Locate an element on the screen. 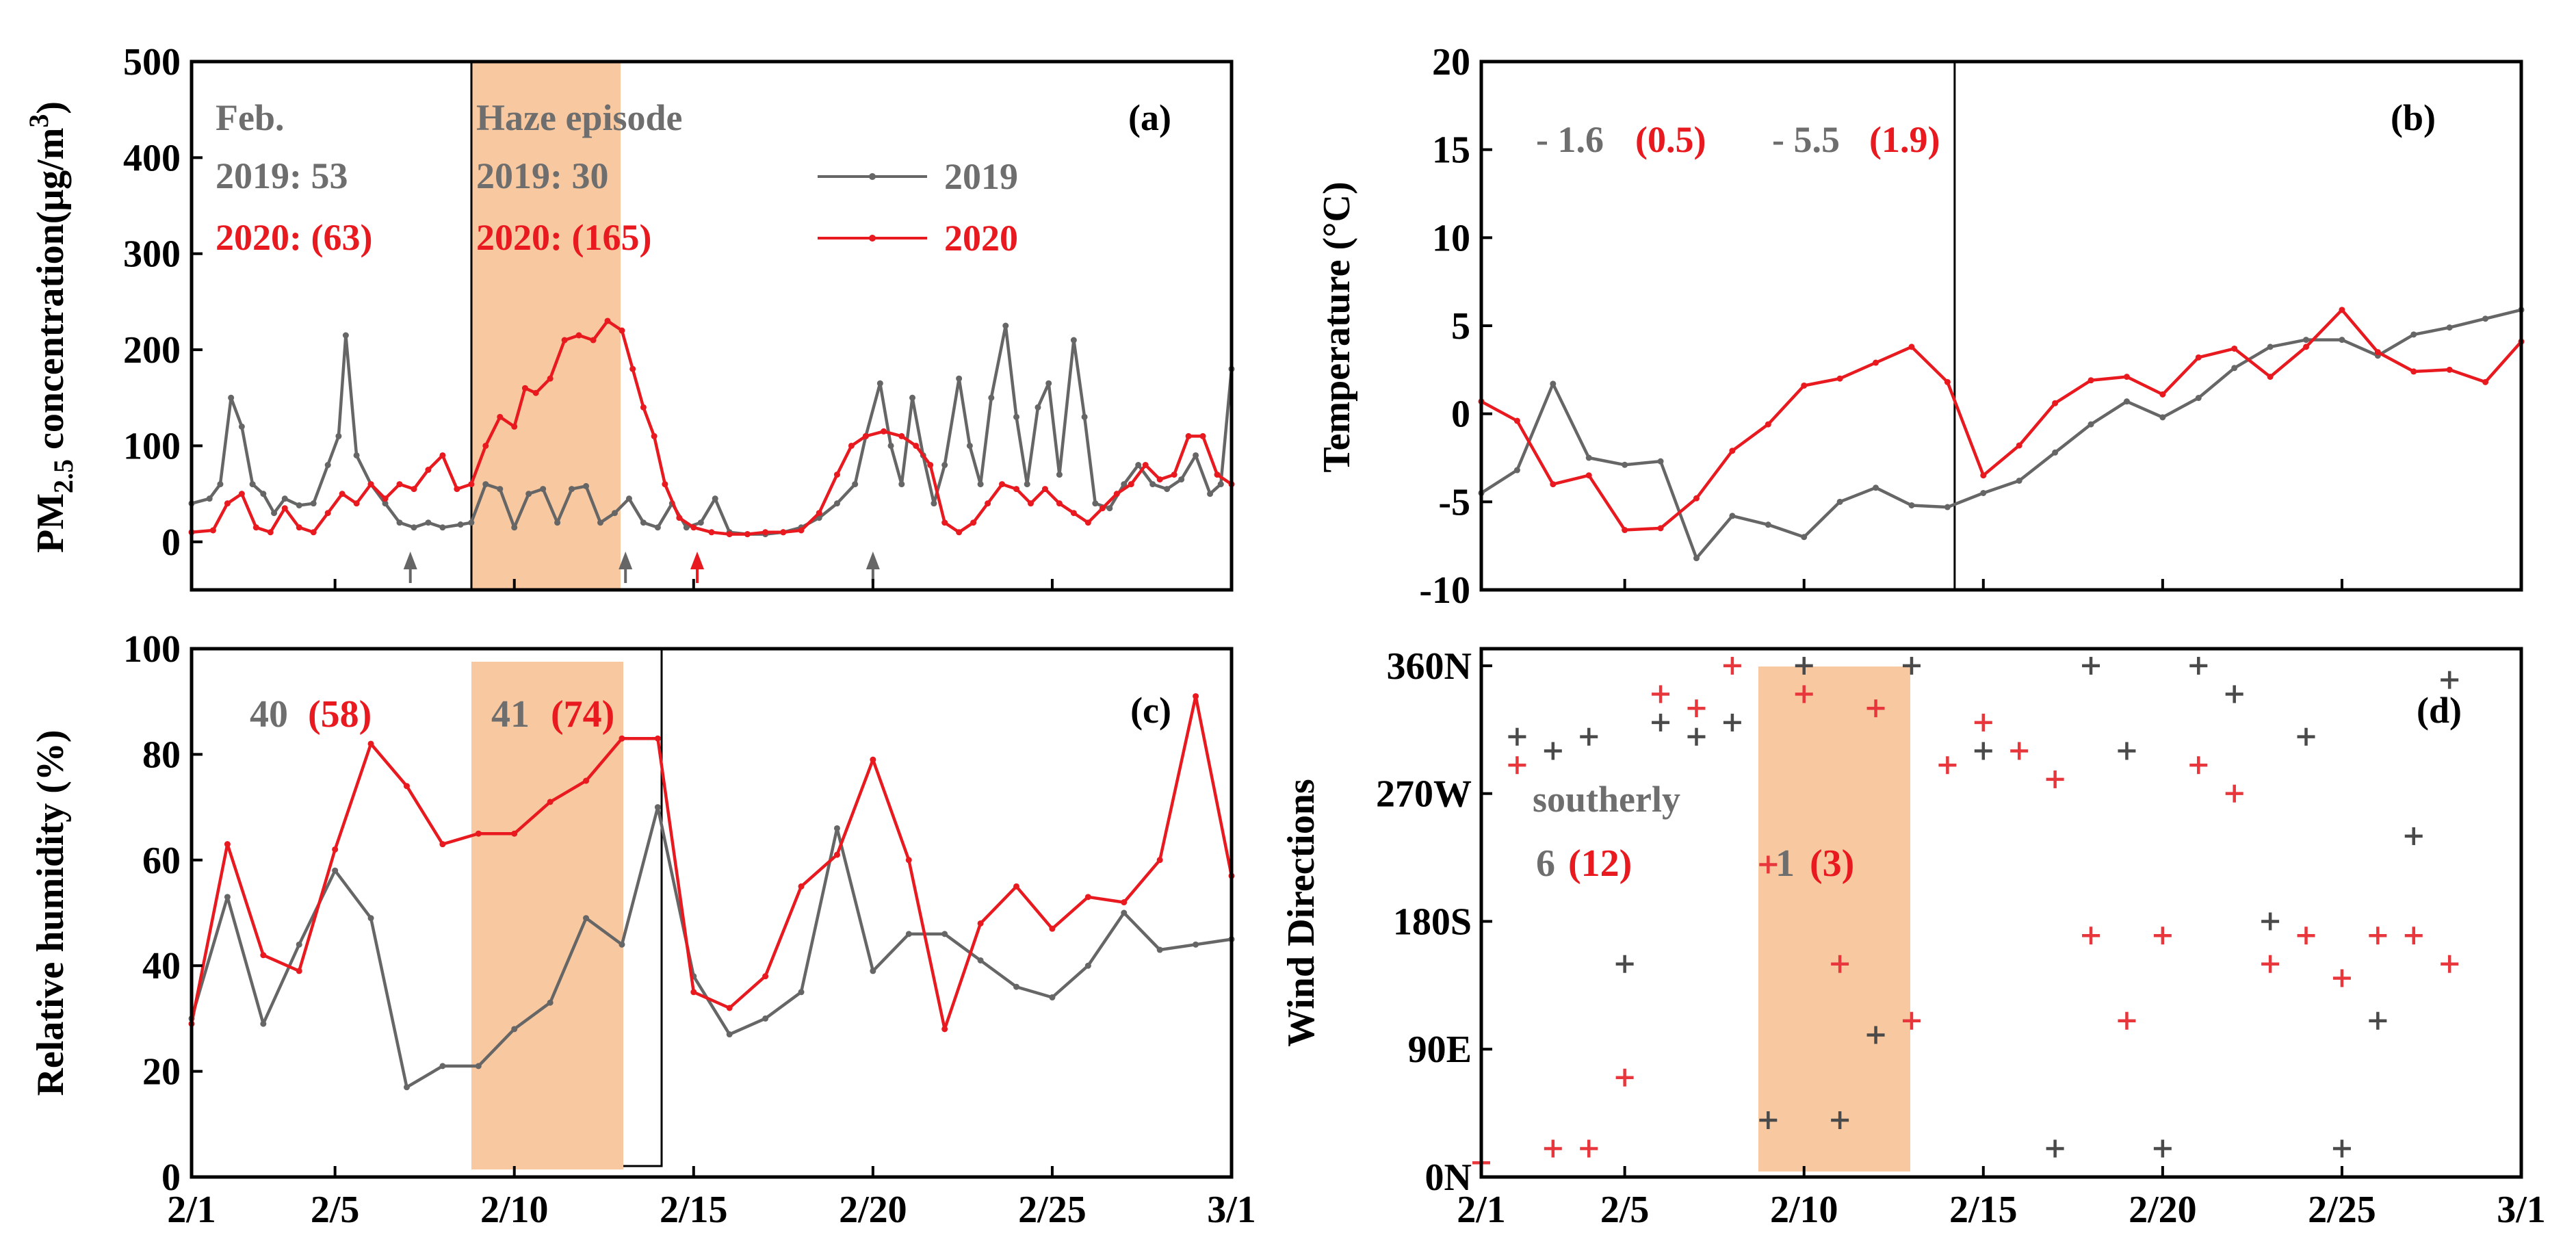 The height and width of the screenshot is (1255, 2576). panel-d-ytick-label: 180S is located at coordinates (1433, 922).